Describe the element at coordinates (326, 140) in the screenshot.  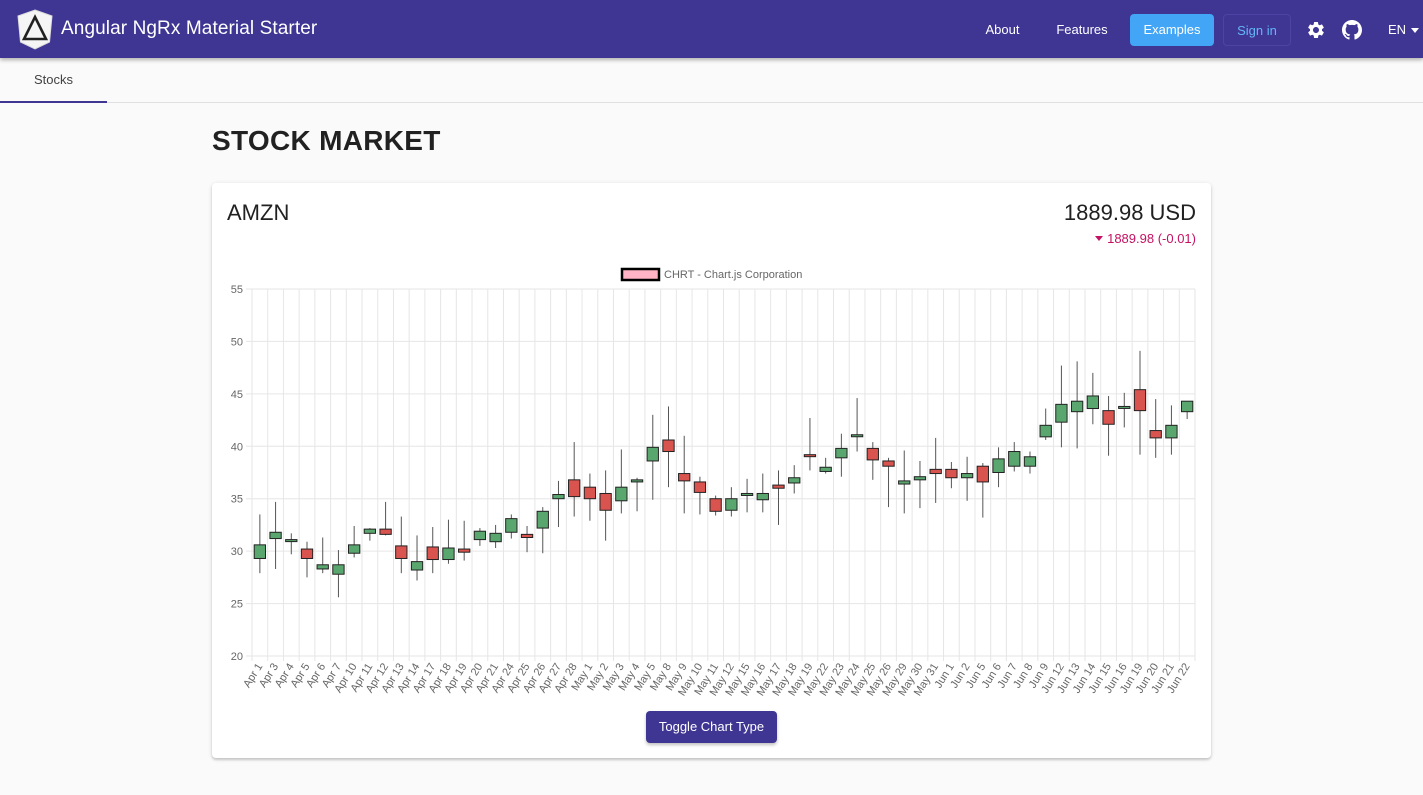
I see `page-title: STOCK MARKET` at that location.